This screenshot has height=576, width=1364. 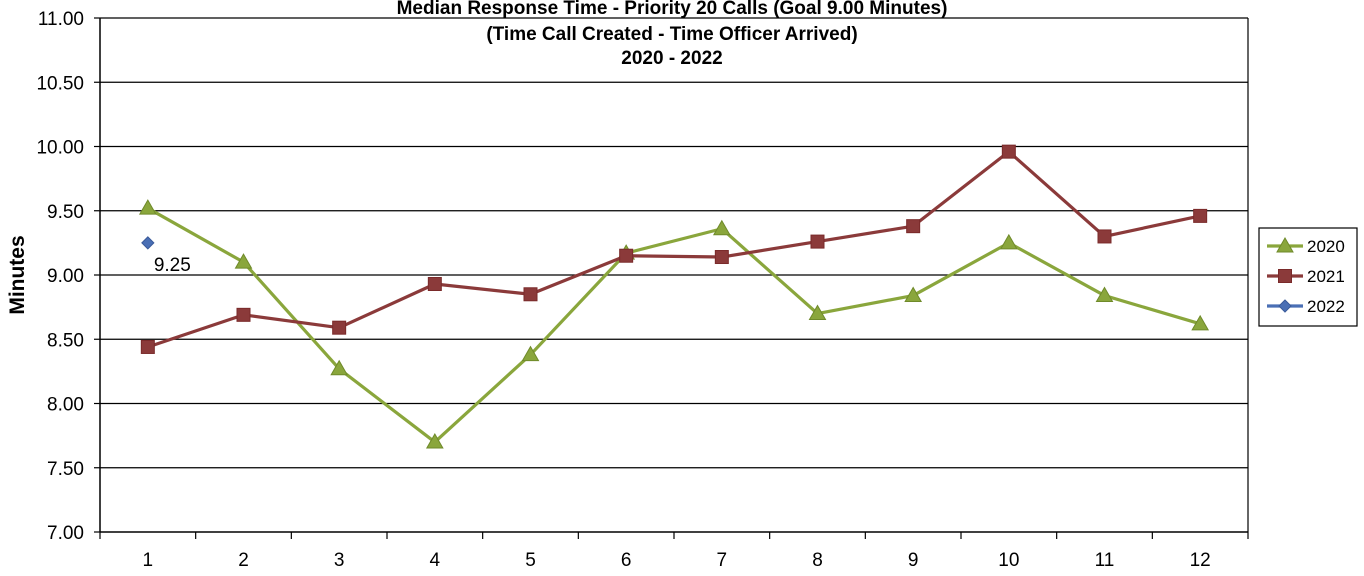 I want to click on legend-label-2020: 2020, so click(x=1326, y=246).